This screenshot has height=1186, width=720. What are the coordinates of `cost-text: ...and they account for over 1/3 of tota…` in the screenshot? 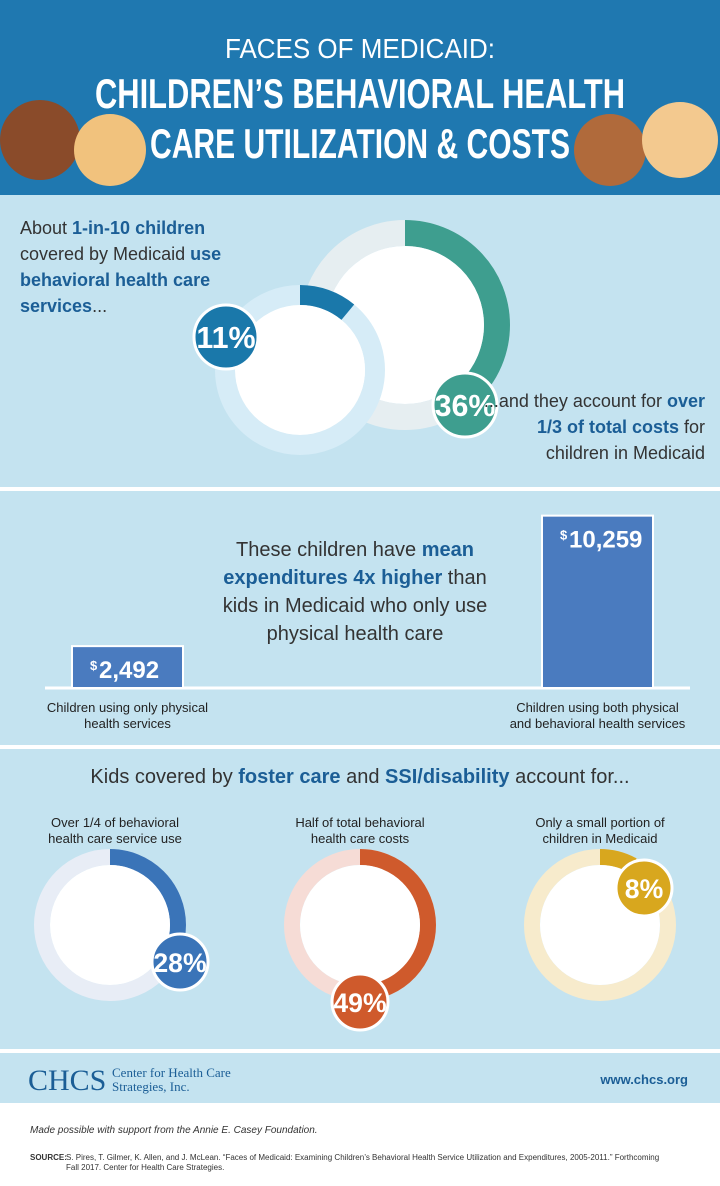 It's located at (587, 427).